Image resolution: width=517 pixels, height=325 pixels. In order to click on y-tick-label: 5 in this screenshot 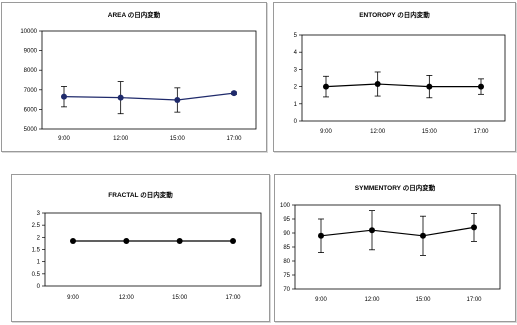, I will do `click(296, 36)`.